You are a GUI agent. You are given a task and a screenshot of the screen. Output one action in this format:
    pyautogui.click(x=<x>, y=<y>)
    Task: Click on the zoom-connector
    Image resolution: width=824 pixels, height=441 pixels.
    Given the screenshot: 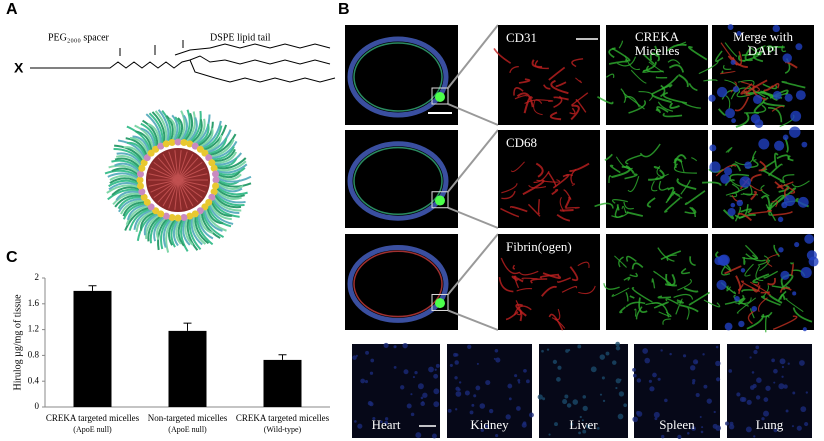 What is the action you would take?
    pyautogui.click(x=473, y=161)
    